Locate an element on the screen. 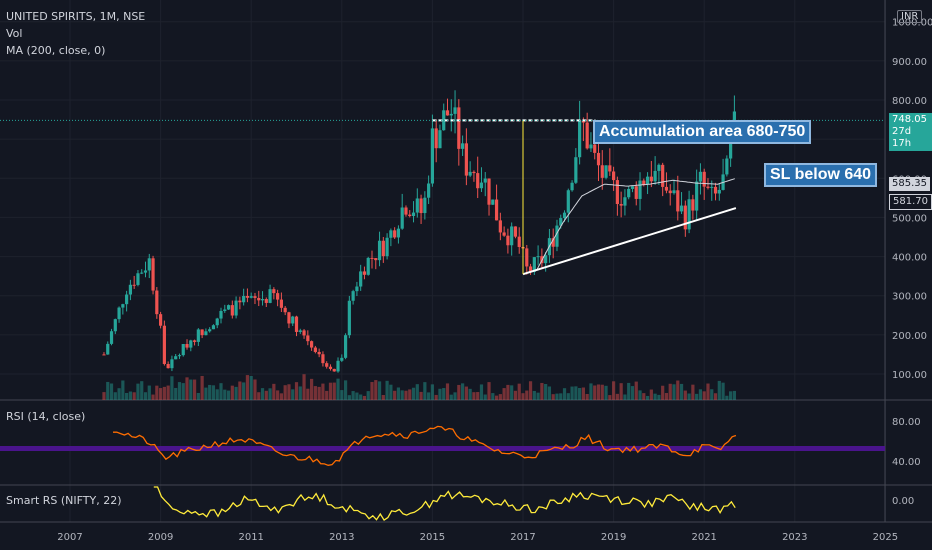 This screenshot has height=550, width=932. rsi-tick-label: 40.00 is located at coordinates (906, 462).